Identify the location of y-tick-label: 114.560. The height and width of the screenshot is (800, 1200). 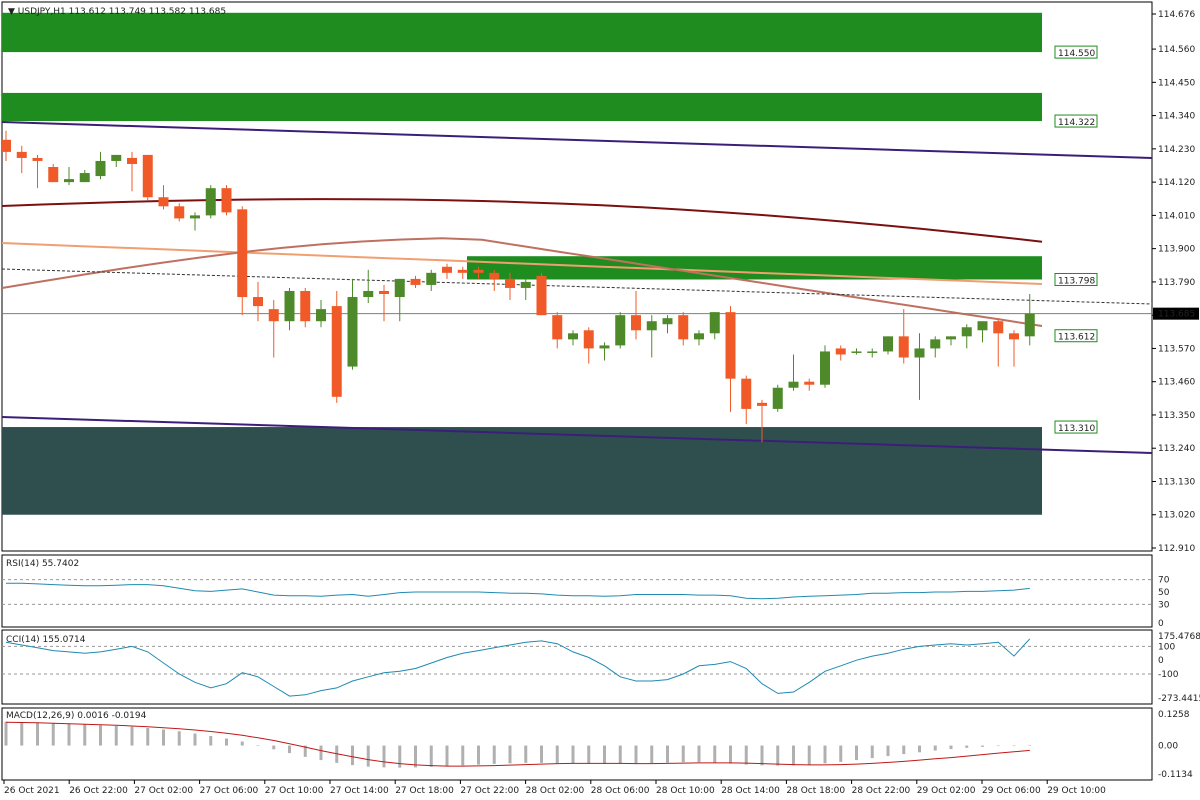
(1176, 50).